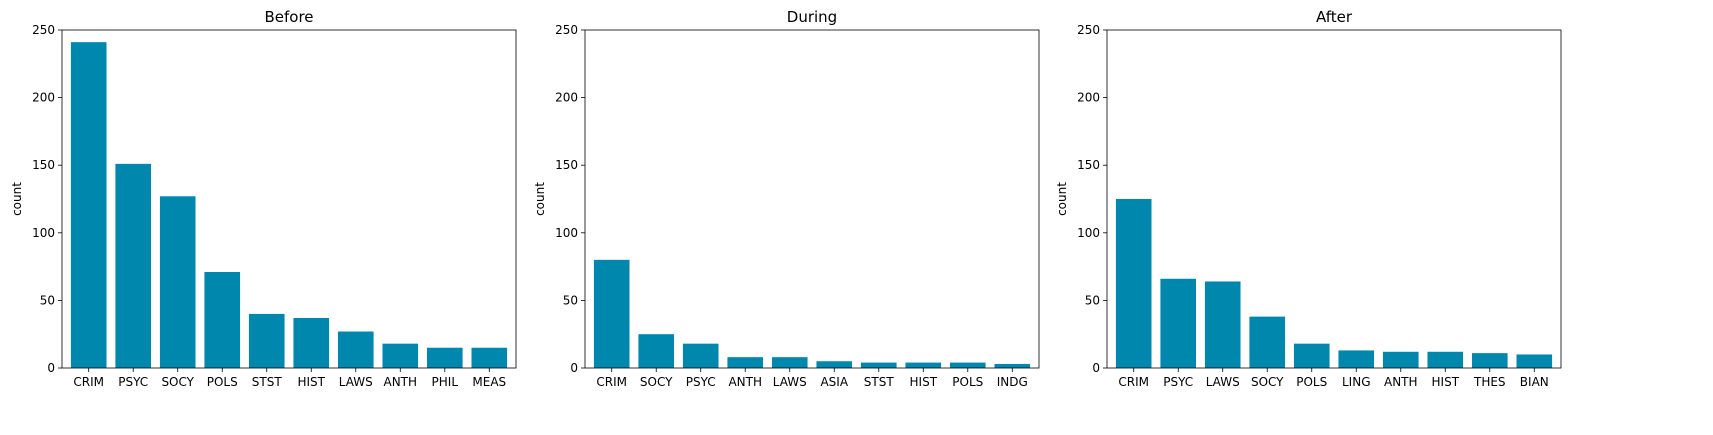  I want to click on x-tick-label: PHIL, so click(445, 382).